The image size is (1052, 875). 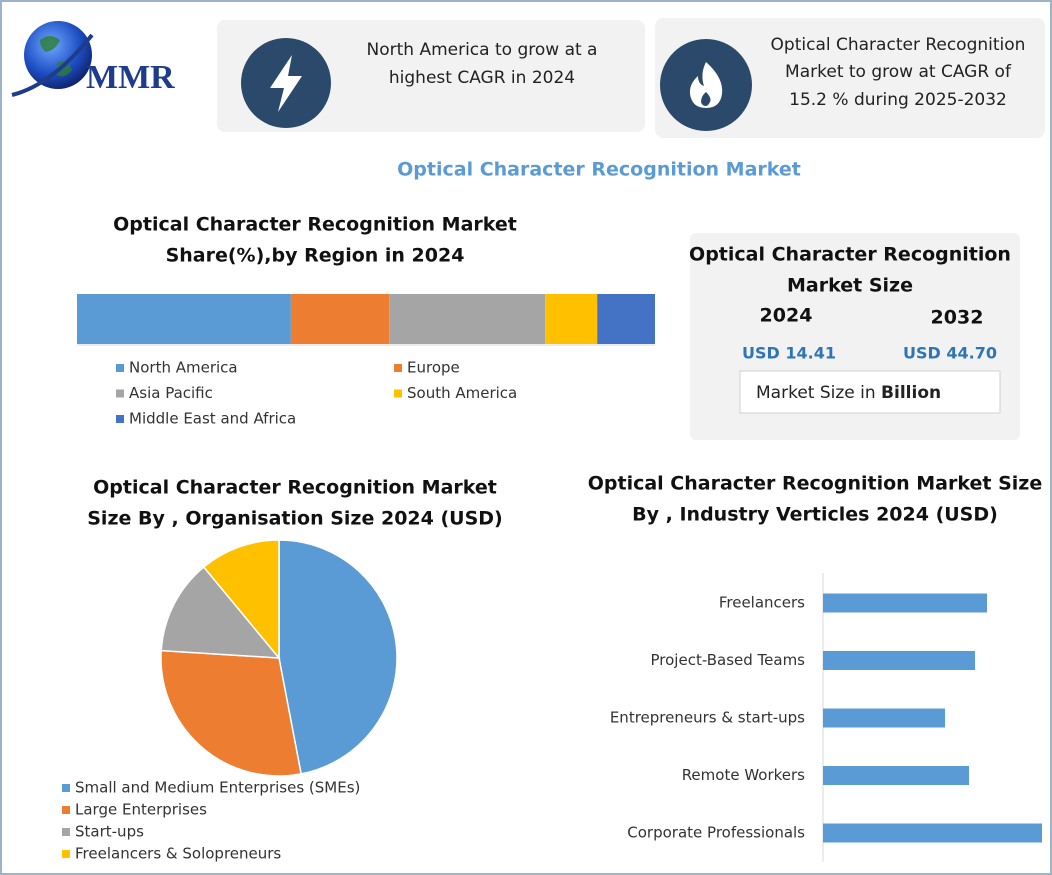 I want to click on y-tick-label: Freelancers, so click(x=762, y=603).